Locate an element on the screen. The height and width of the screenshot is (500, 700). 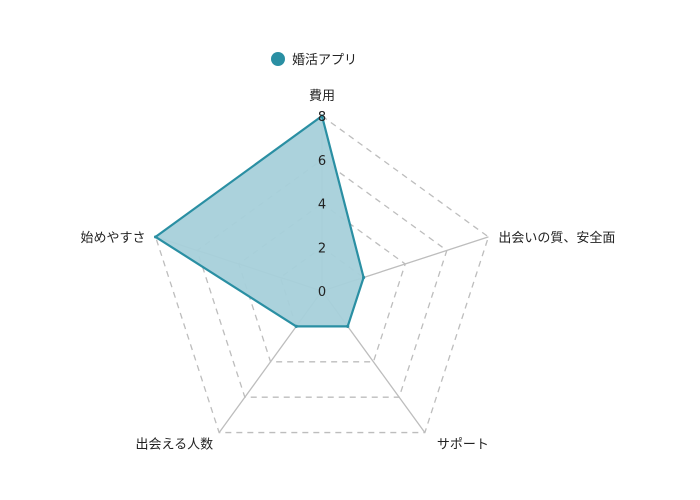
tick-label: 4 is located at coordinates (322, 205).